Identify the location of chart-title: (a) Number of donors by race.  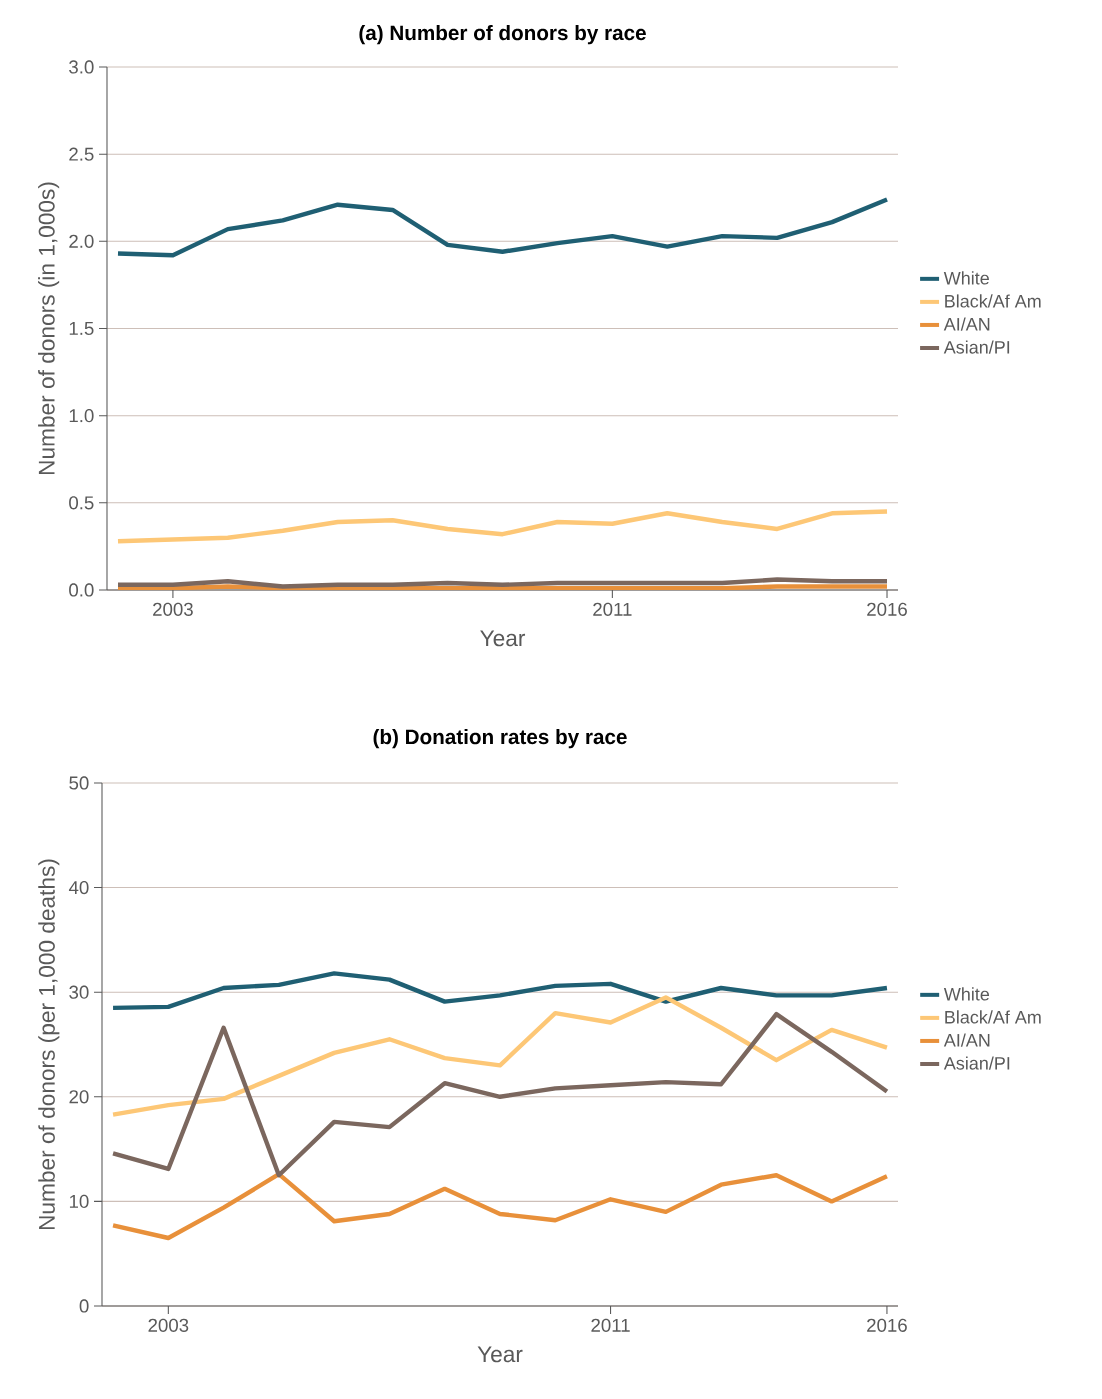
(502, 35).